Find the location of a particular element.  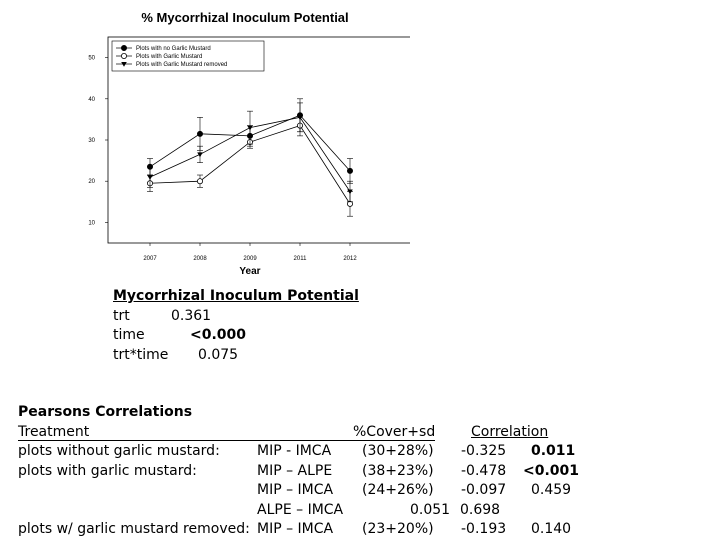

anova-p-value: 0.361 is located at coordinates (191, 315).